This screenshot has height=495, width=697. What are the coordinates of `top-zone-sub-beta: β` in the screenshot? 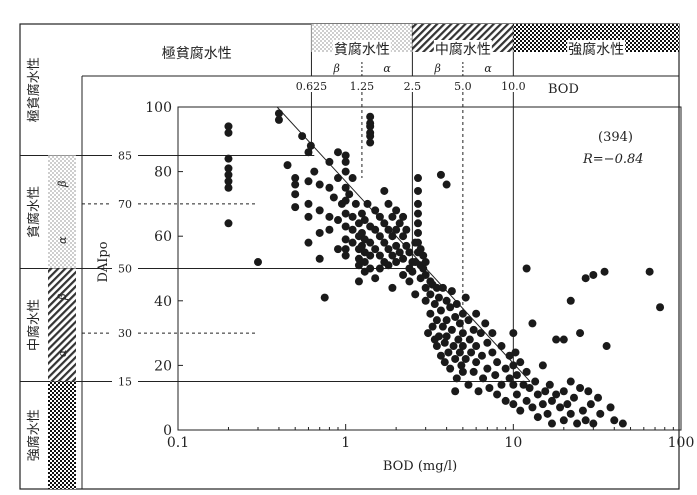 It's located at (335, 68).